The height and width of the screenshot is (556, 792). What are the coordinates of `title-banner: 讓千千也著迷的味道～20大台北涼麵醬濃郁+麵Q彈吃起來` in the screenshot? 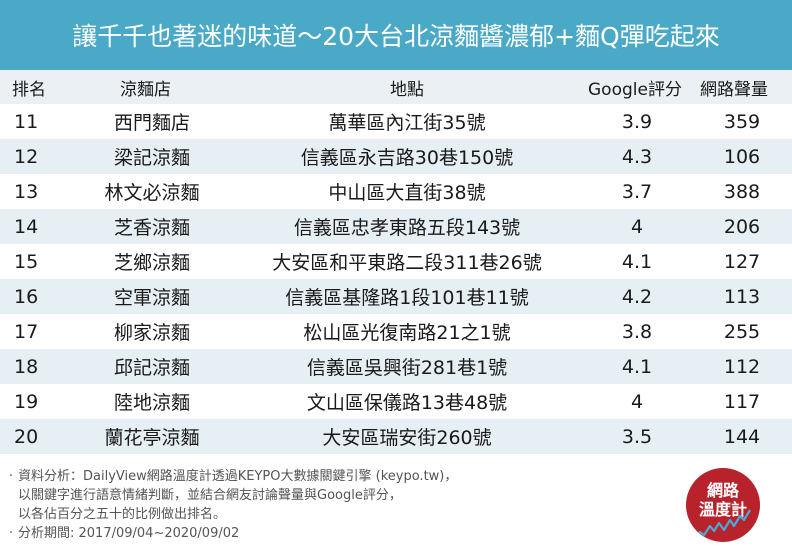 It's located at (396, 35).